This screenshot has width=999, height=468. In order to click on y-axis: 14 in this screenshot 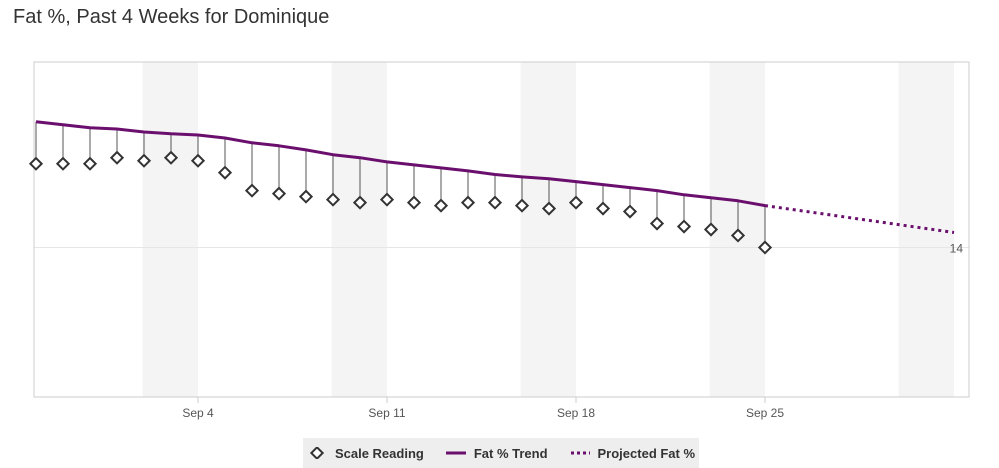, I will do `click(957, 248)`.